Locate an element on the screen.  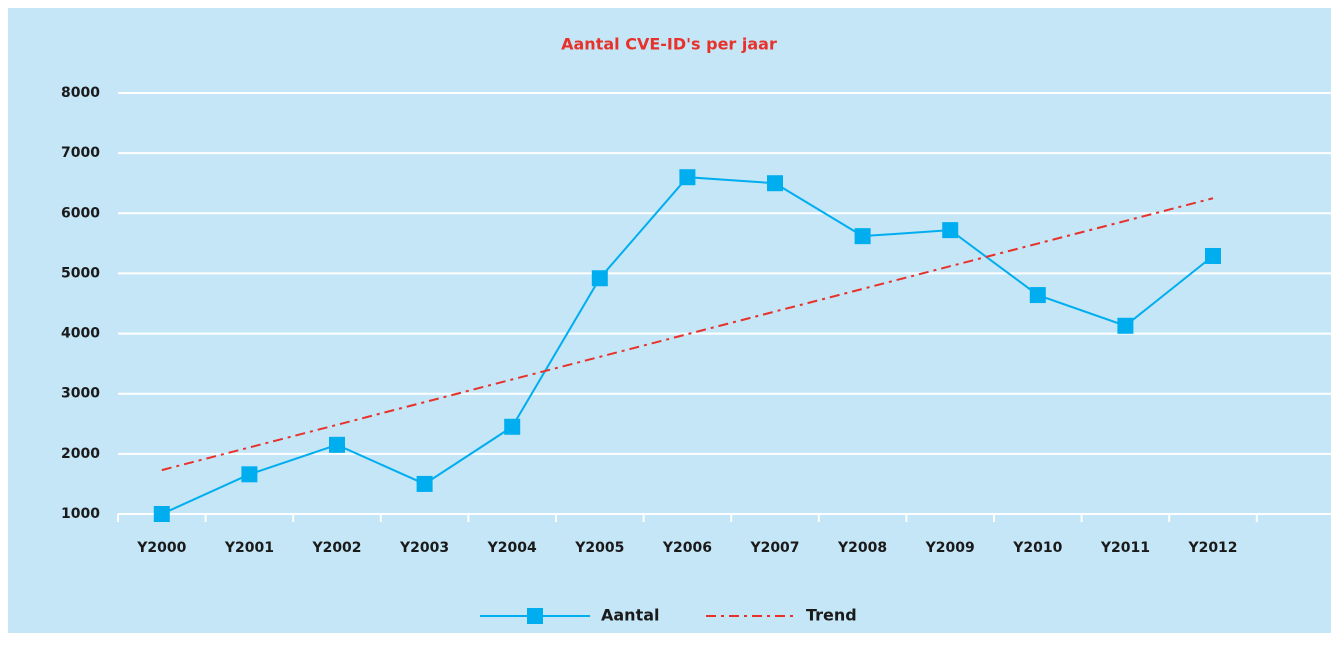
y-tick-label: 5000 is located at coordinates (80, 273).